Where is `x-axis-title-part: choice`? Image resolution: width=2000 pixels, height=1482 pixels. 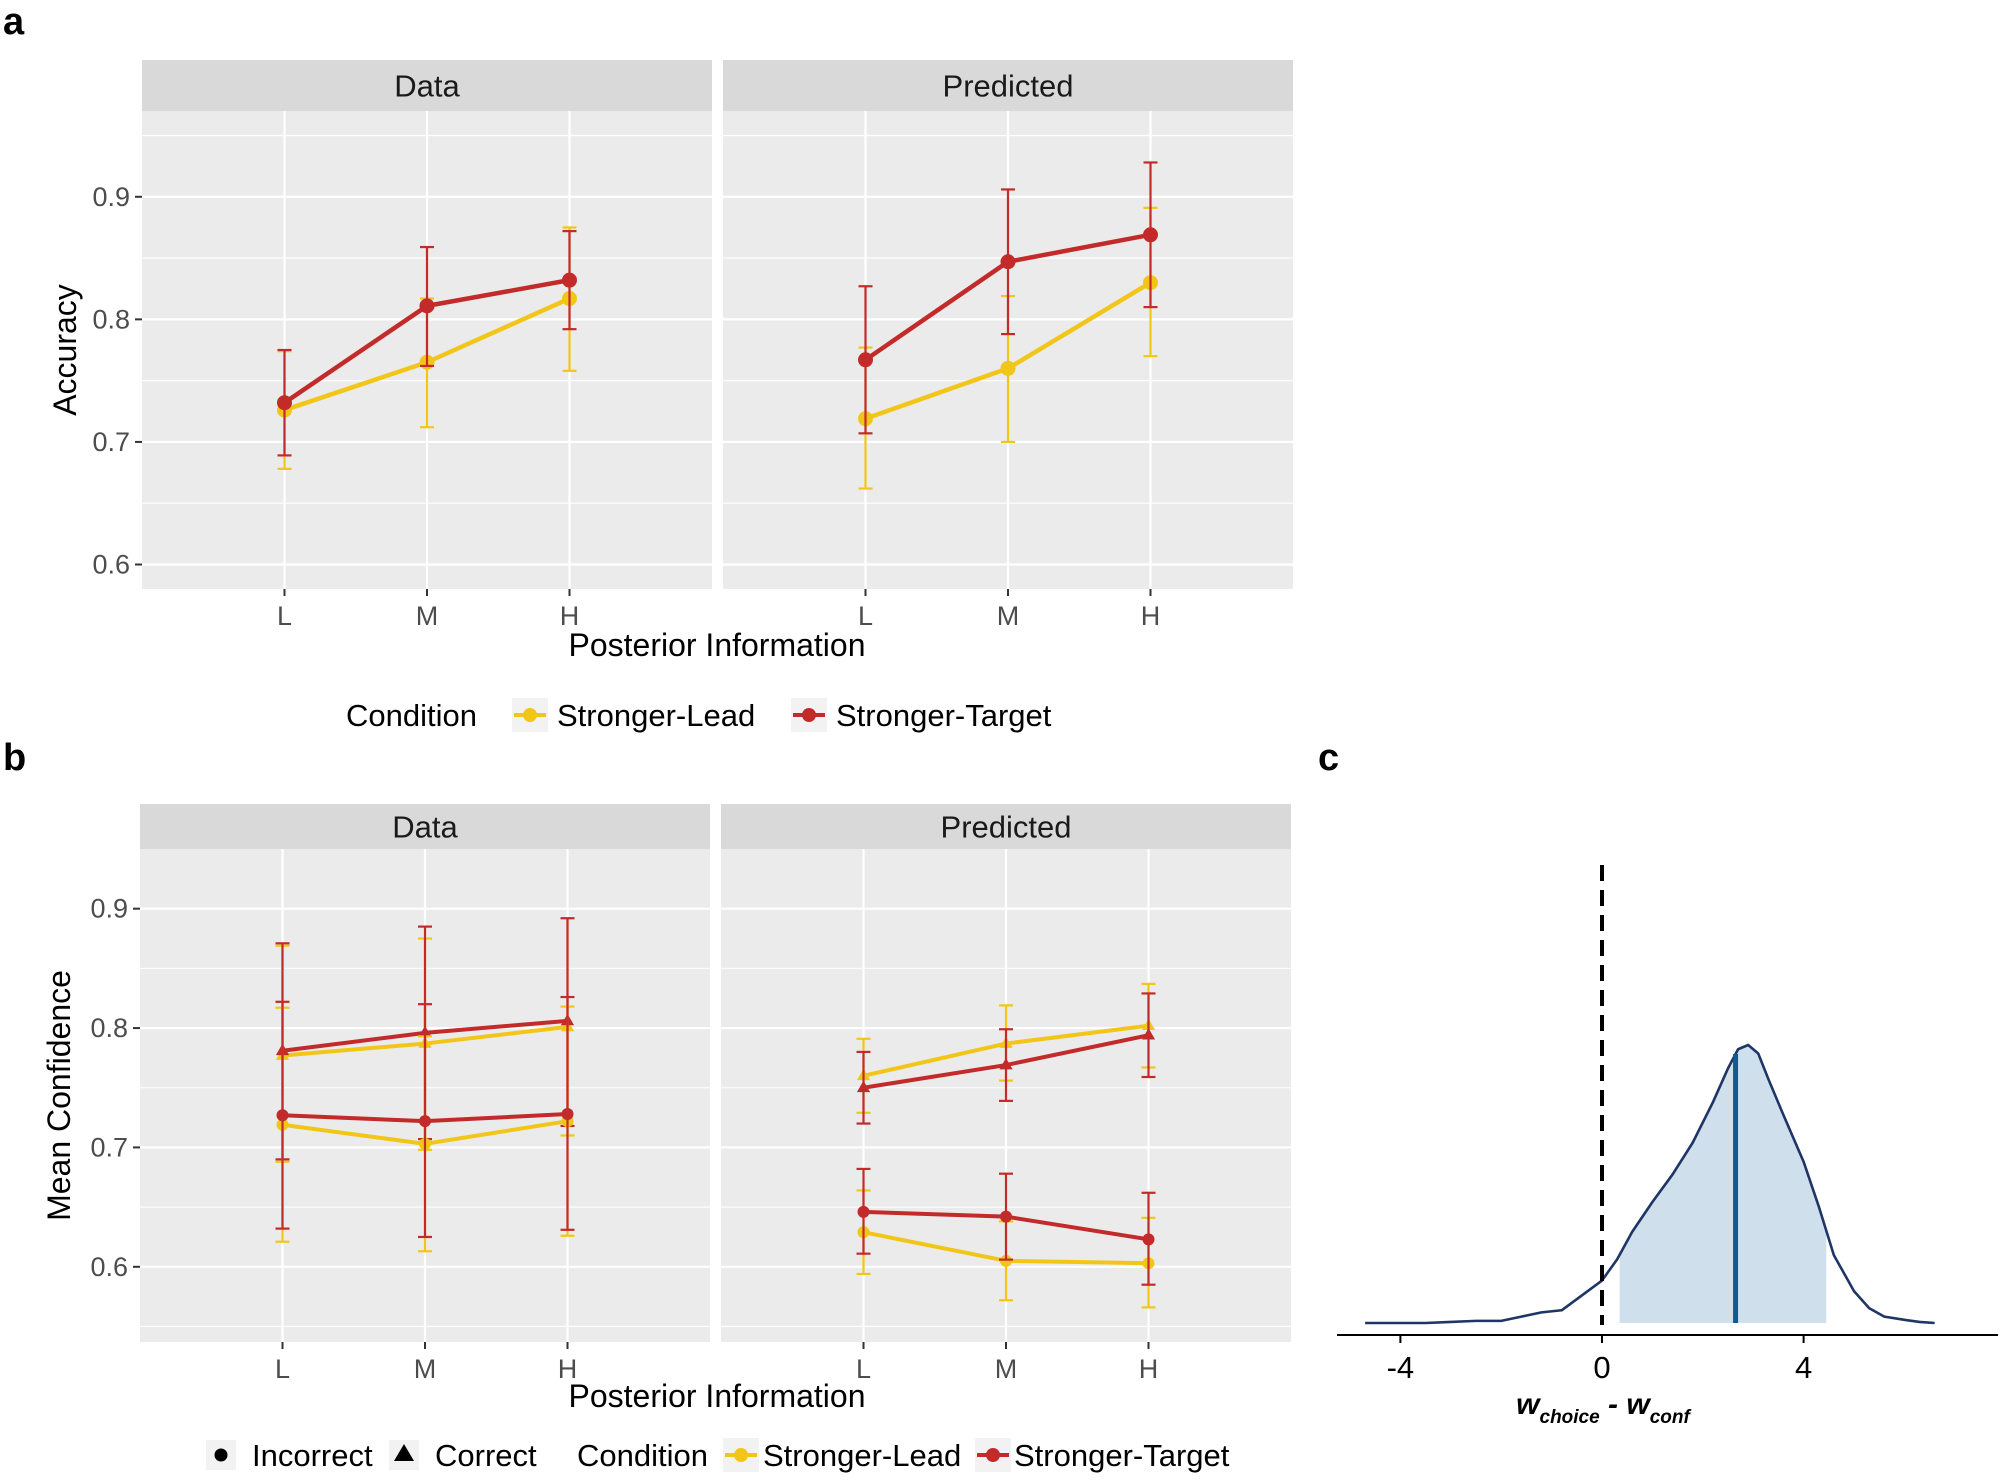
x-axis-title-part: choice is located at coordinates (1570, 1417).